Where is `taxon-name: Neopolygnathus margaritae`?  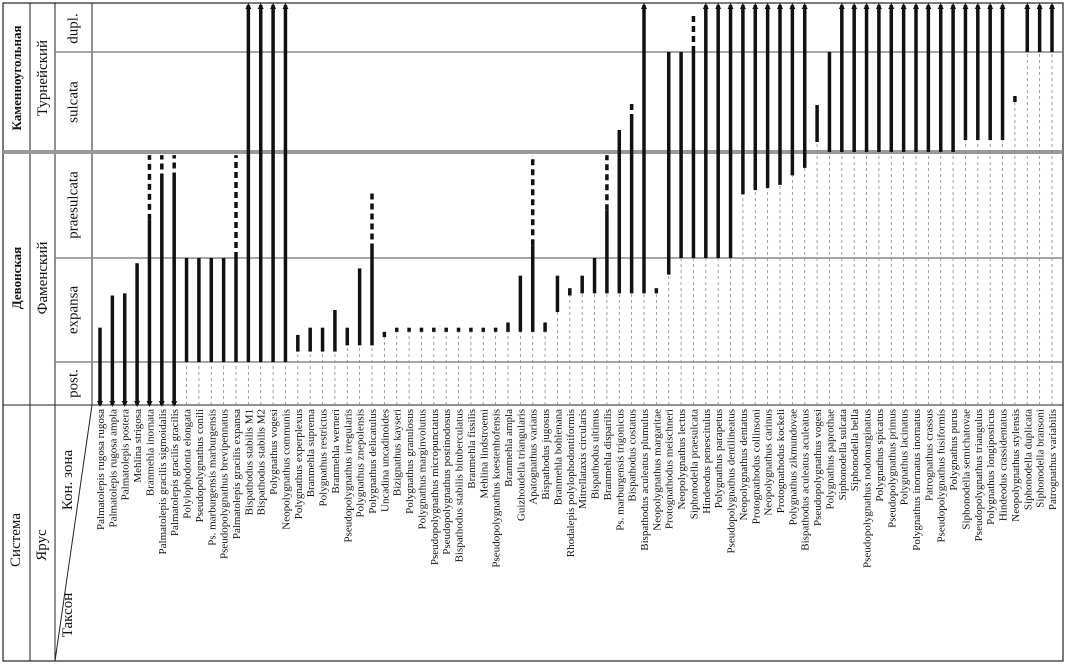
taxon-name: Neopolygnathus margaritae is located at coordinates (657, 470).